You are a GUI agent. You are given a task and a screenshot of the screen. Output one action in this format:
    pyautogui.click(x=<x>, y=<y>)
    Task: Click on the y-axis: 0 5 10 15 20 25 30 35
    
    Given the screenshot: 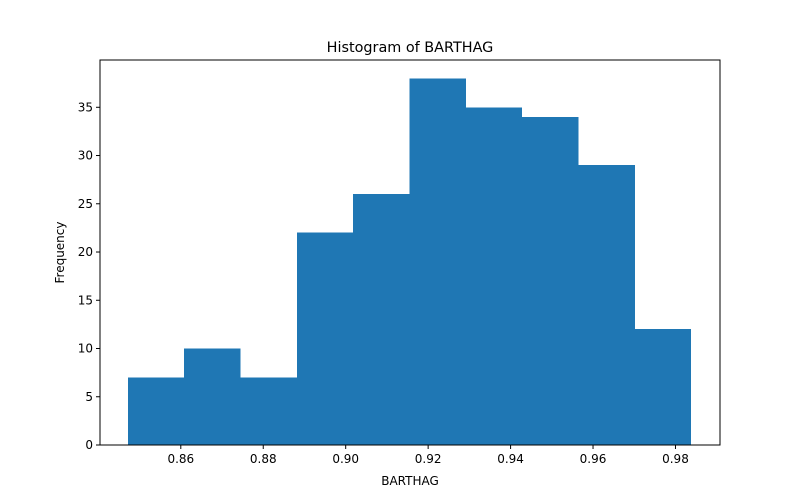 What is the action you would take?
    pyautogui.click(x=89, y=276)
    